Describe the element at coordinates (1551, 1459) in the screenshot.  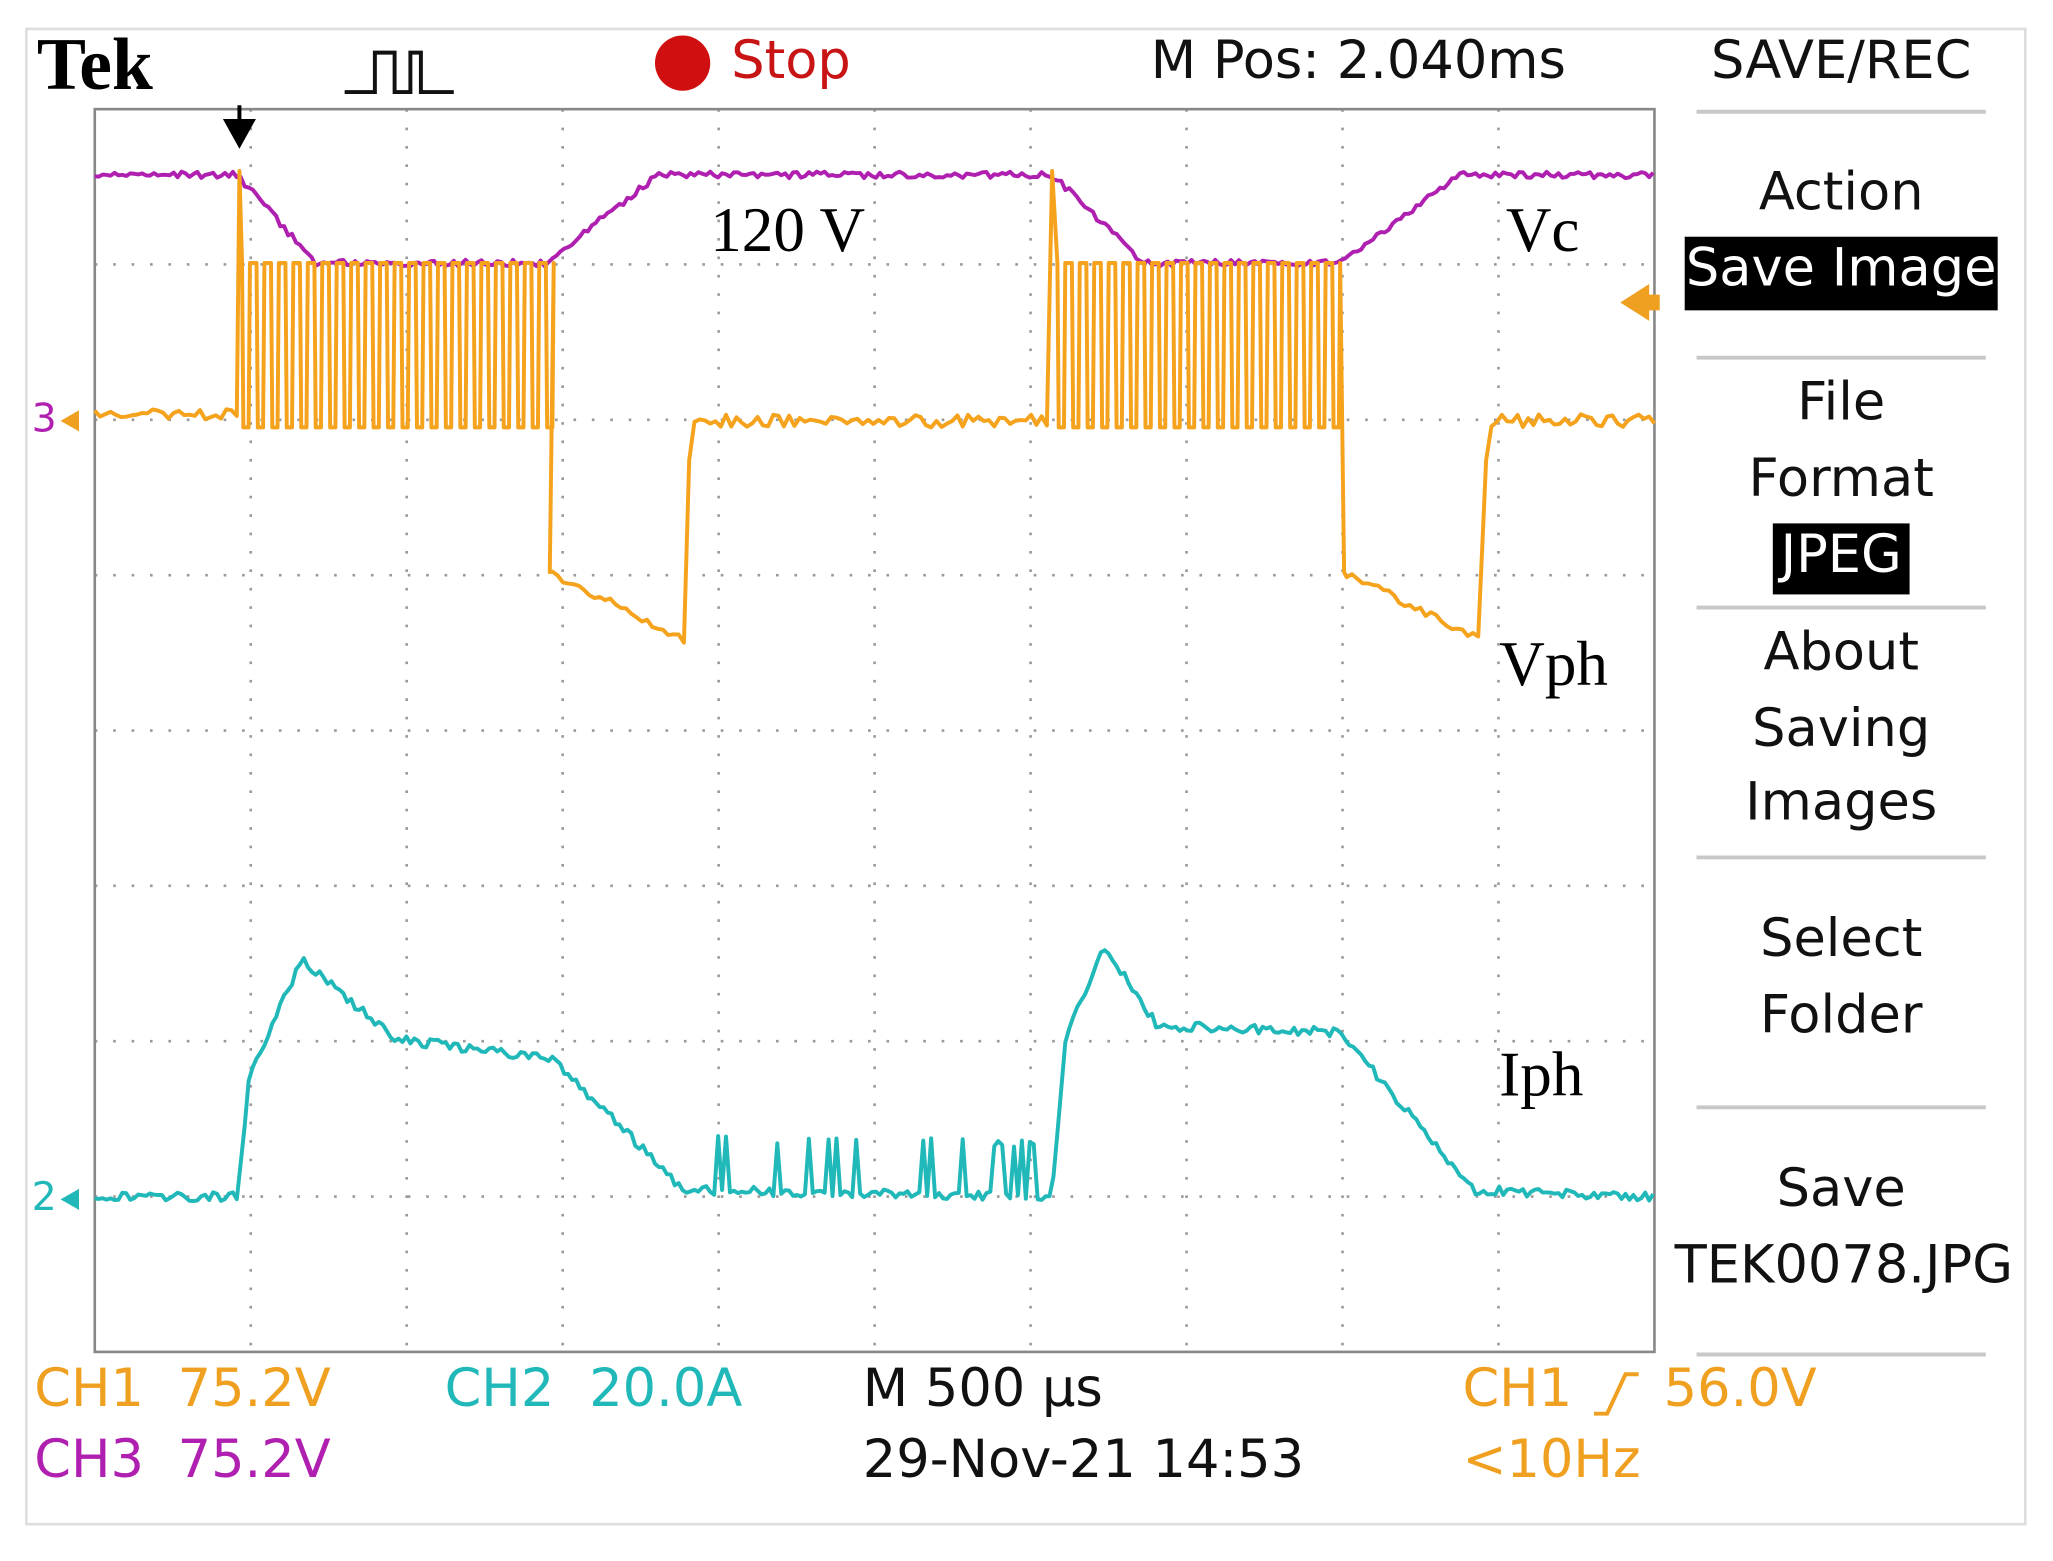
I see `frequency: <10Hz` at that location.